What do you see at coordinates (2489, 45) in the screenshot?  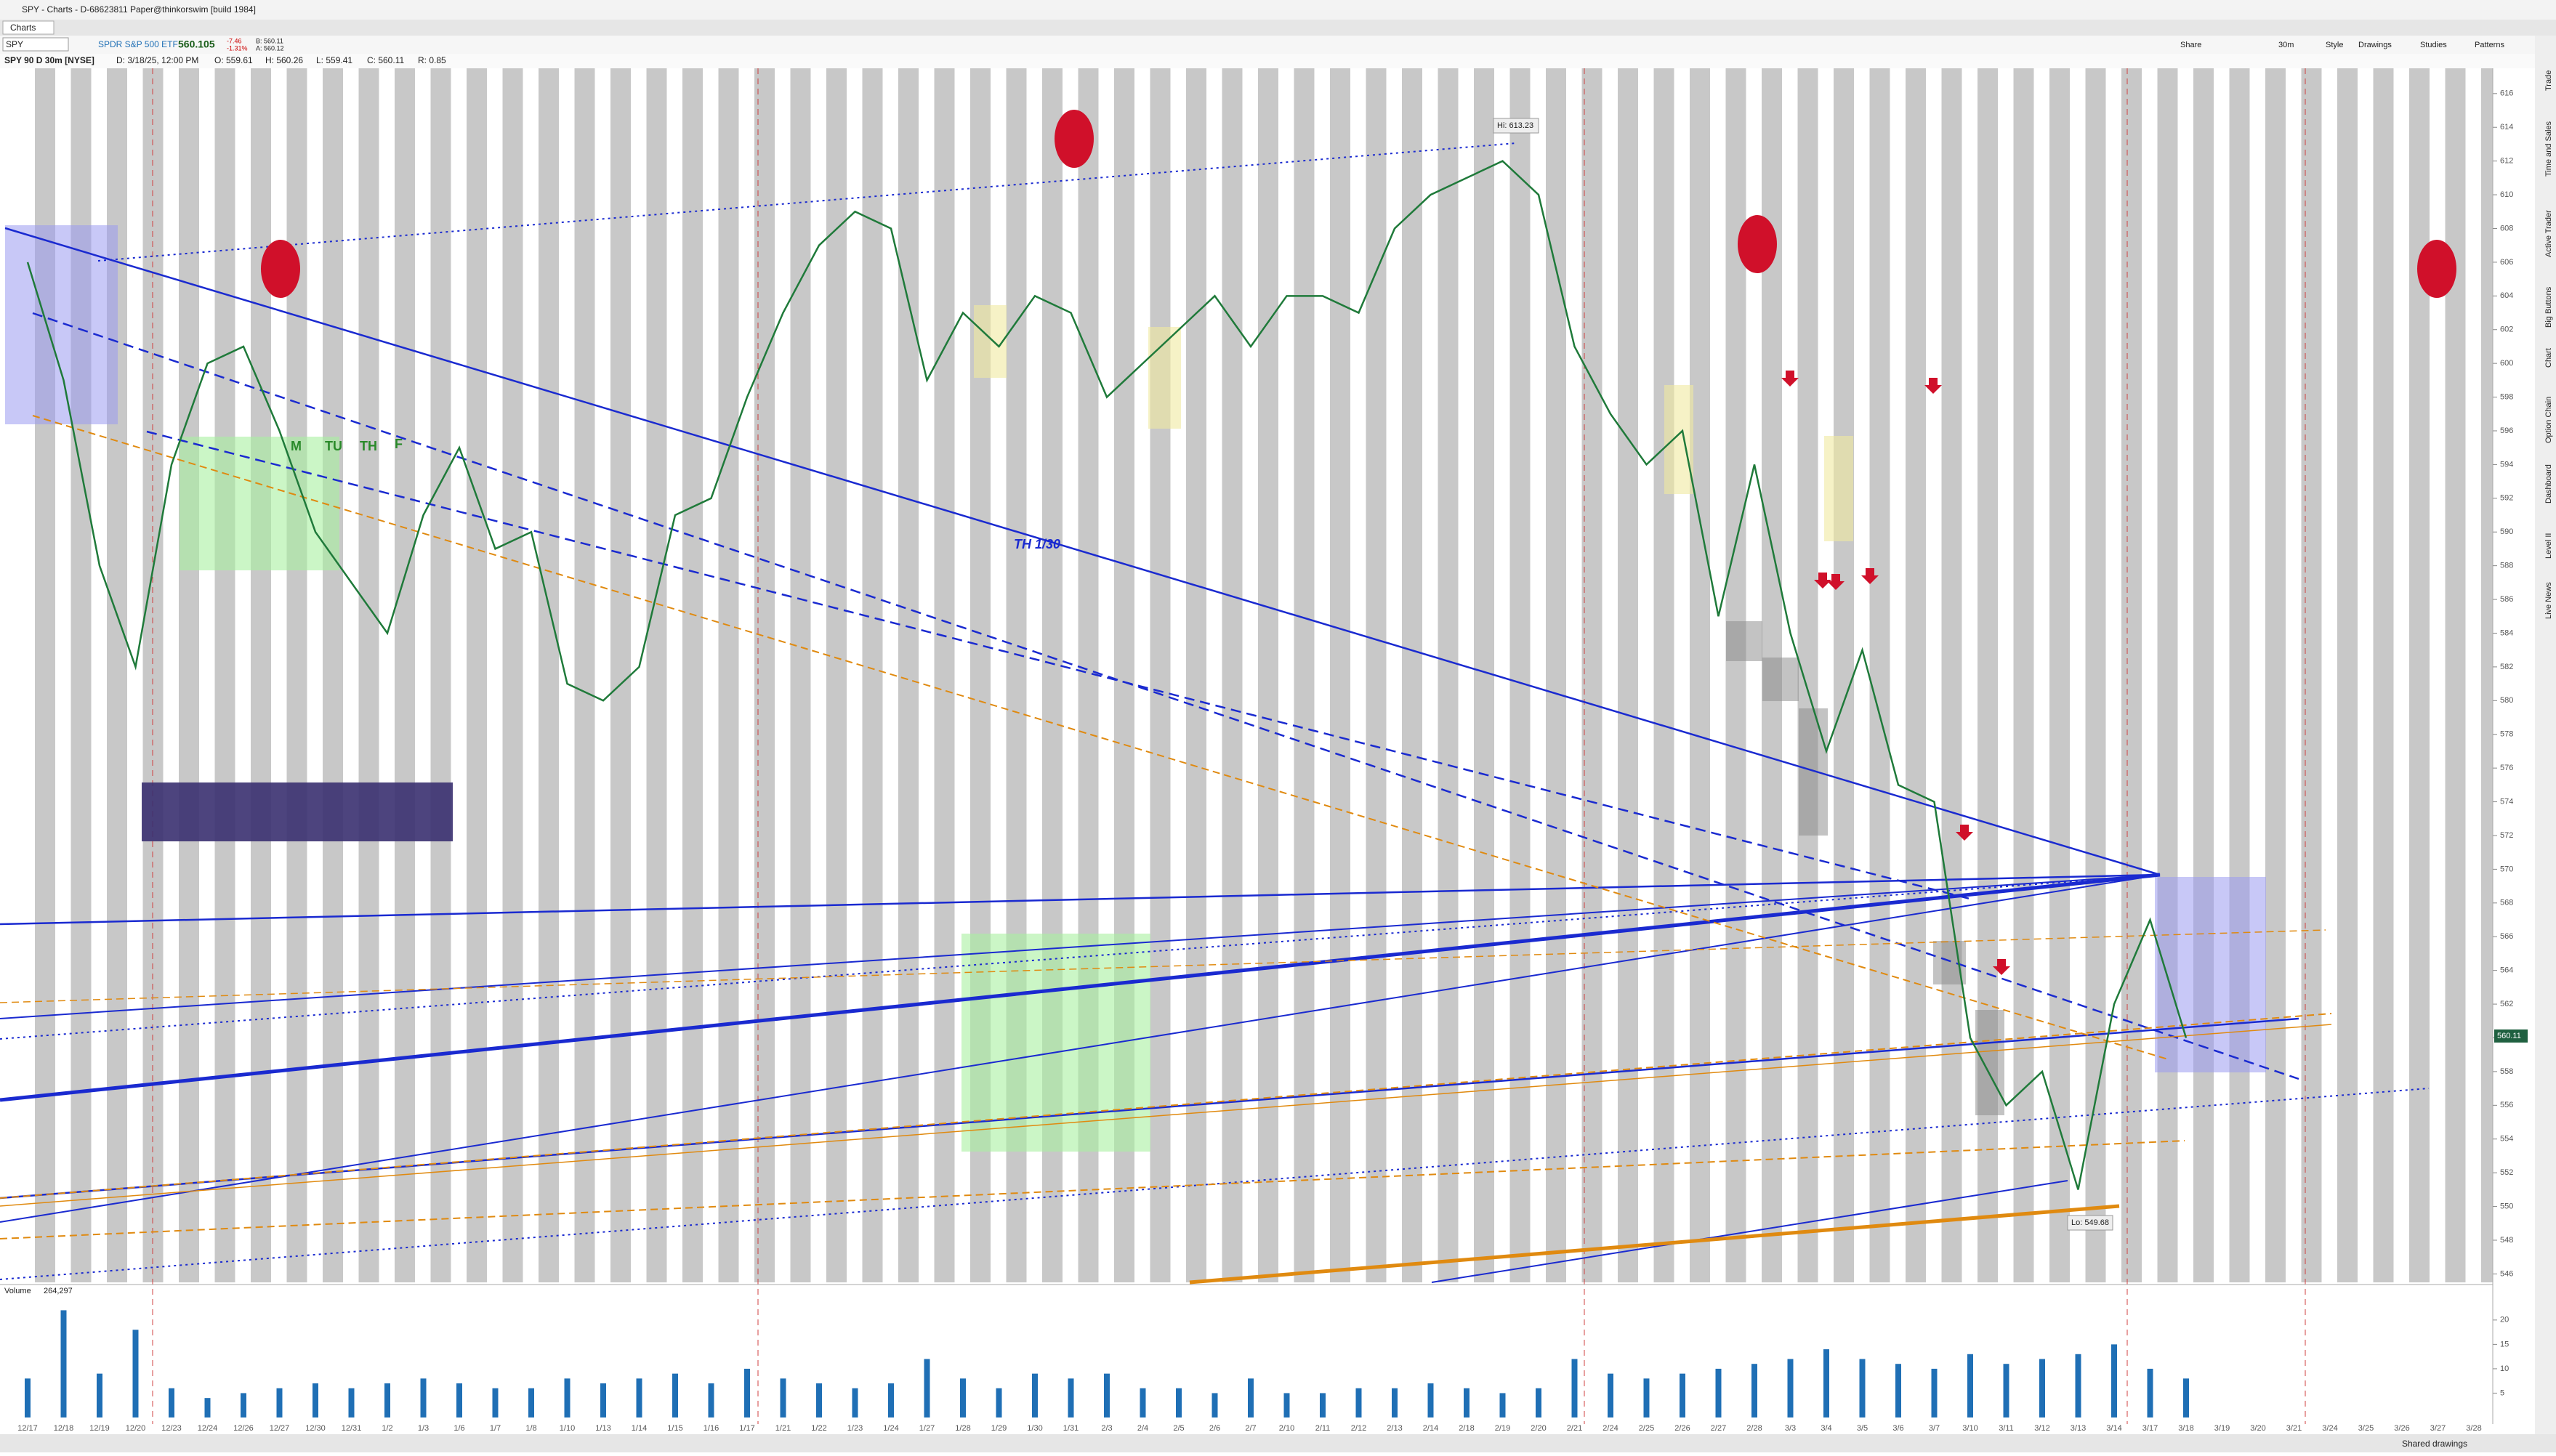 I see `toolbar-button: Patterns` at bounding box center [2489, 45].